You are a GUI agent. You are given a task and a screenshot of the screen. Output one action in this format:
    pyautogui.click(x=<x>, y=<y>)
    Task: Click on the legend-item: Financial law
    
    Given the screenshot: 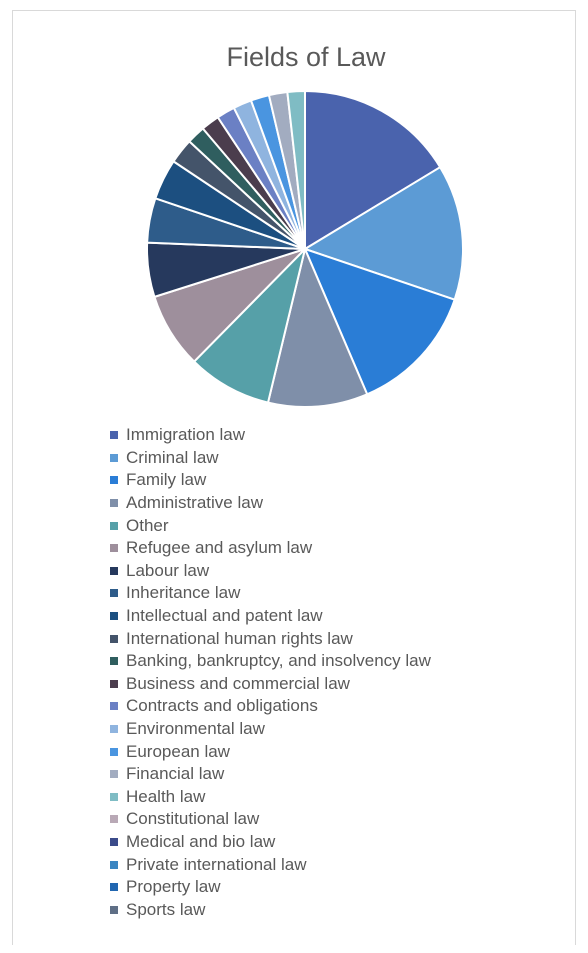 What is the action you would take?
    pyautogui.click(x=270, y=774)
    